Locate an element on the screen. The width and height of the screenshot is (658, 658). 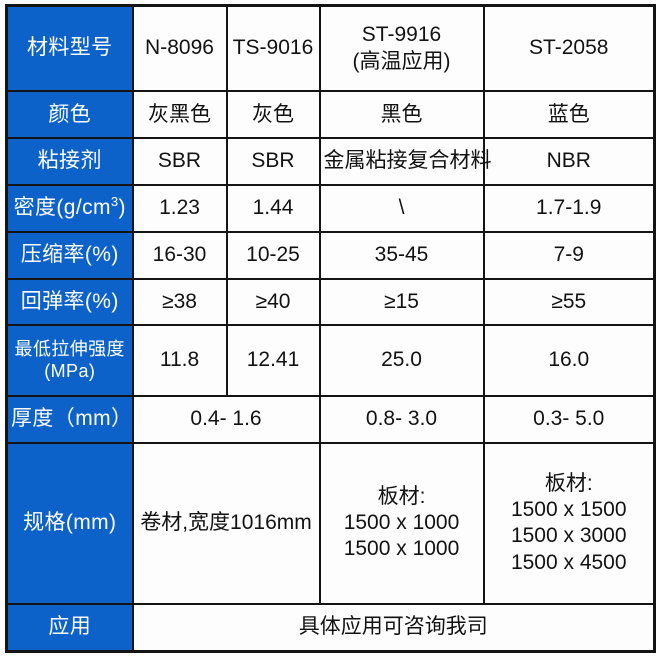
table-row-density: 密度(g/cm3) 1.23 1.44 \ 1.7-1.9 is located at coordinates (330, 208).